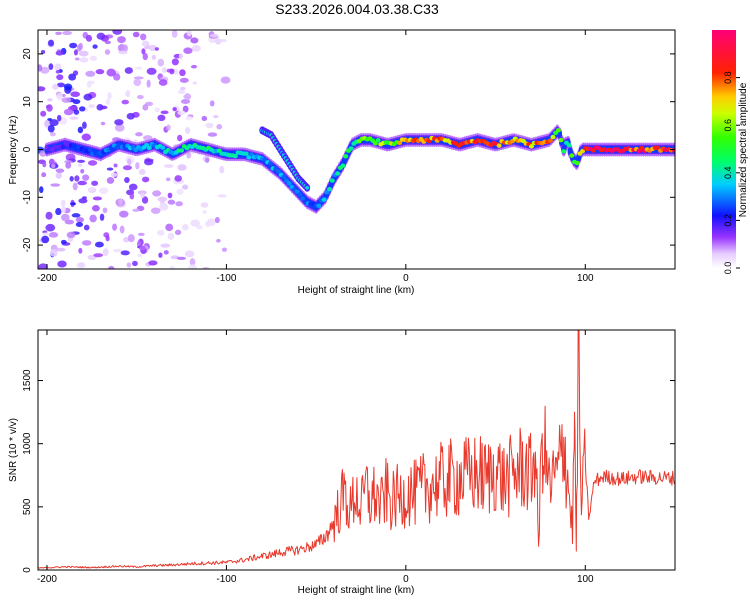  I want to click on colorbar-tick-label: 0.8, so click(728, 77).